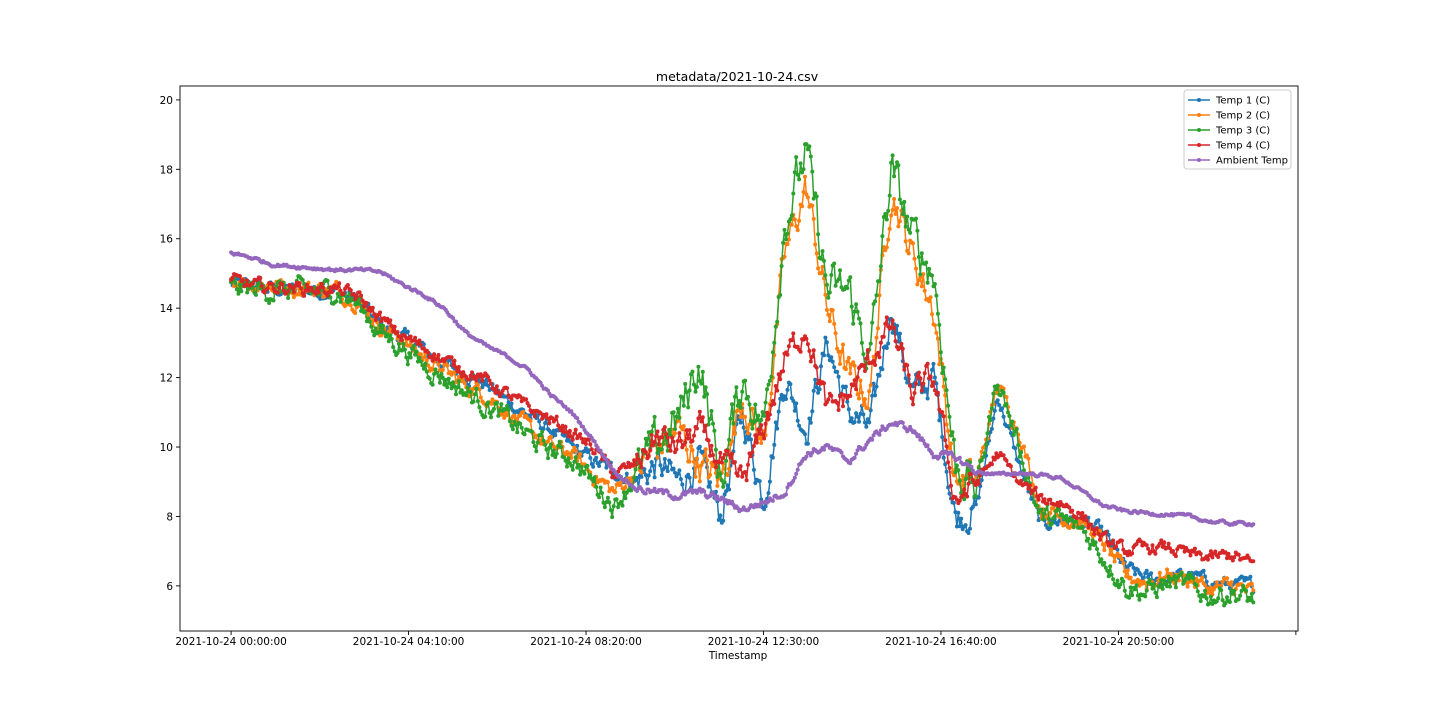 The height and width of the screenshot is (720, 1440). Describe the element at coordinates (409, 642) in the screenshot. I see `x-tick-label: 2021-10-24 04:10:00` at that location.